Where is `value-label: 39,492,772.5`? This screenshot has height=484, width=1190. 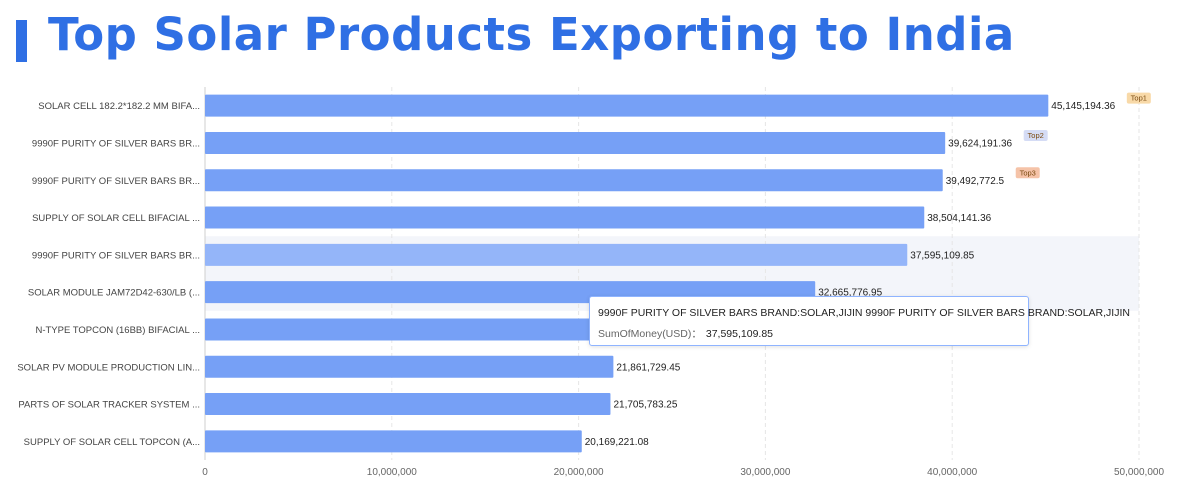
value-label: 39,492,772.5 is located at coordinates (975, 181).